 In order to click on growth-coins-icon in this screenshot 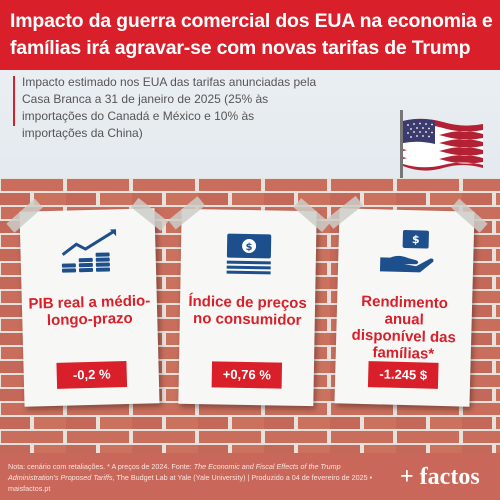, I will do `click(89, 251)`.